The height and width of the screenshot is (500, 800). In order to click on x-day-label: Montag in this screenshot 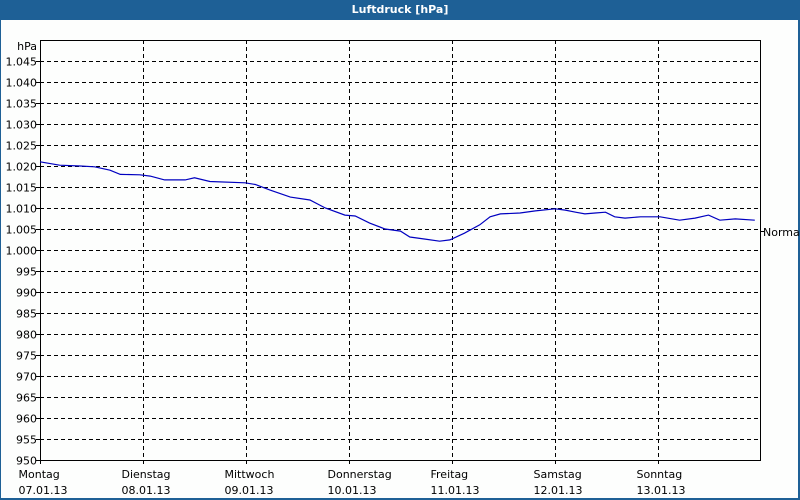, I will do `click(39, 474)`.